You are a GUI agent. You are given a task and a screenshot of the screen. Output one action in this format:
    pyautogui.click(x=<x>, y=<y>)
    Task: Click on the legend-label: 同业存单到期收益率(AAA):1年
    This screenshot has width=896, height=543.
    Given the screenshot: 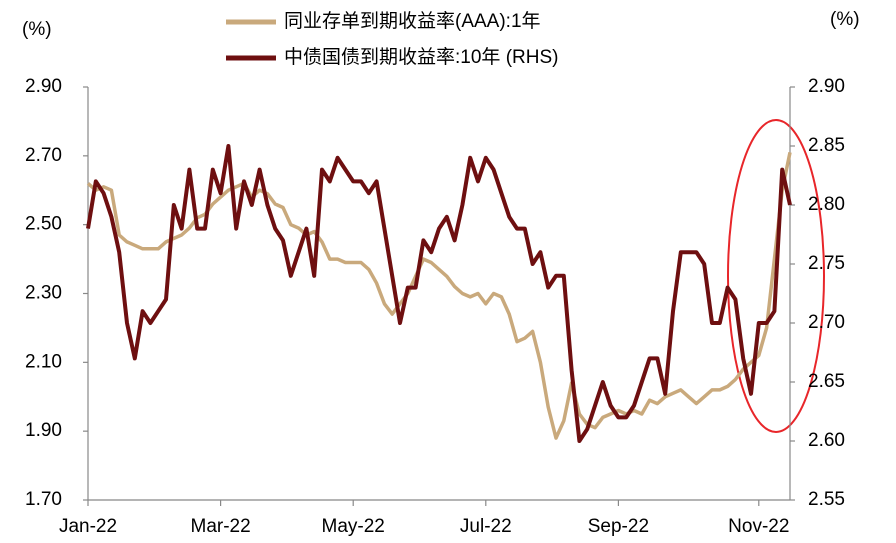 What is the action you would take?
    pyautogui.click(x=412, y=21)
    